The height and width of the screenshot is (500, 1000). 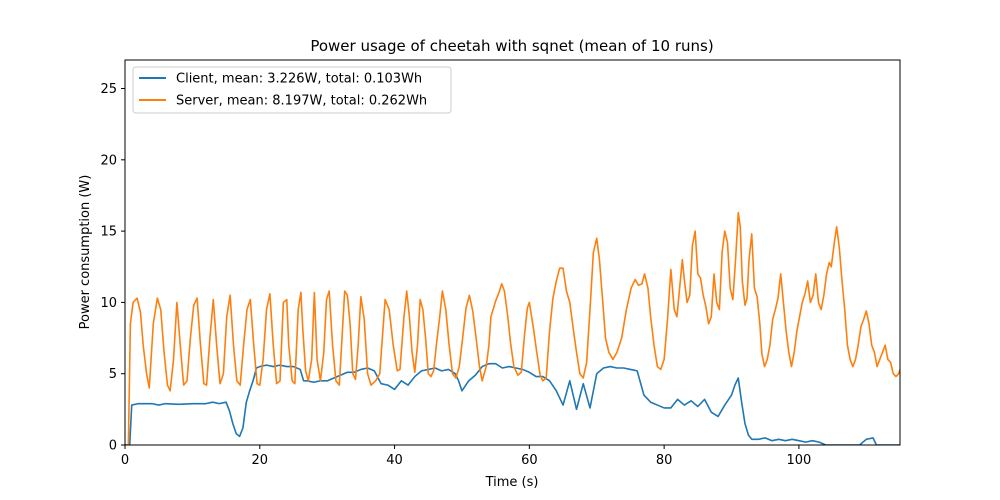 I want to click on legend-box, so click(x=292, y=90).